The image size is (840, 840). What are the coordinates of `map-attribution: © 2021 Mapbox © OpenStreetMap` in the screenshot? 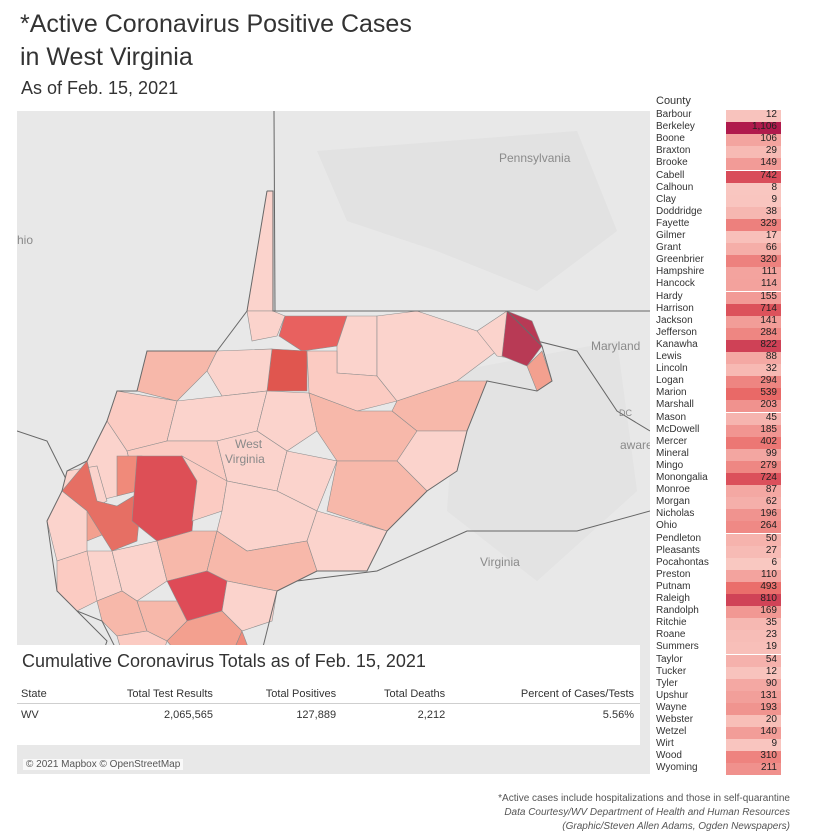 It's located at (103, 764).